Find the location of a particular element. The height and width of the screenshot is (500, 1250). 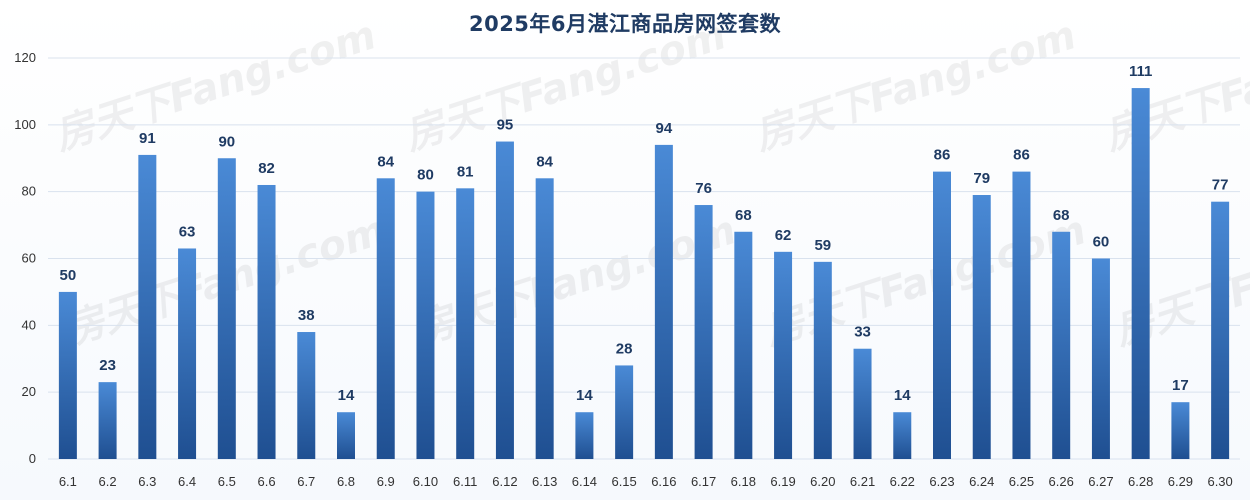

data-label: 76 is located at coordinates (703, 188).